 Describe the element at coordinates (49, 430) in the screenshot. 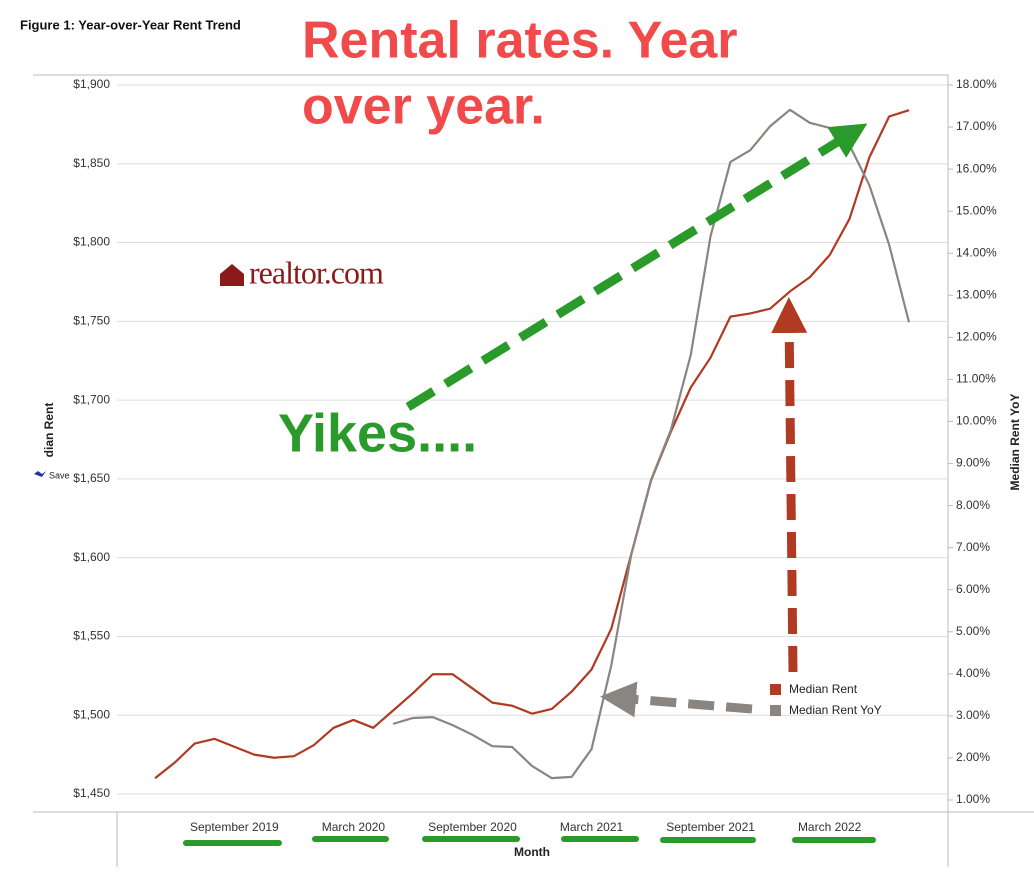

I see `y-axis-title: dian Rent` at that location.